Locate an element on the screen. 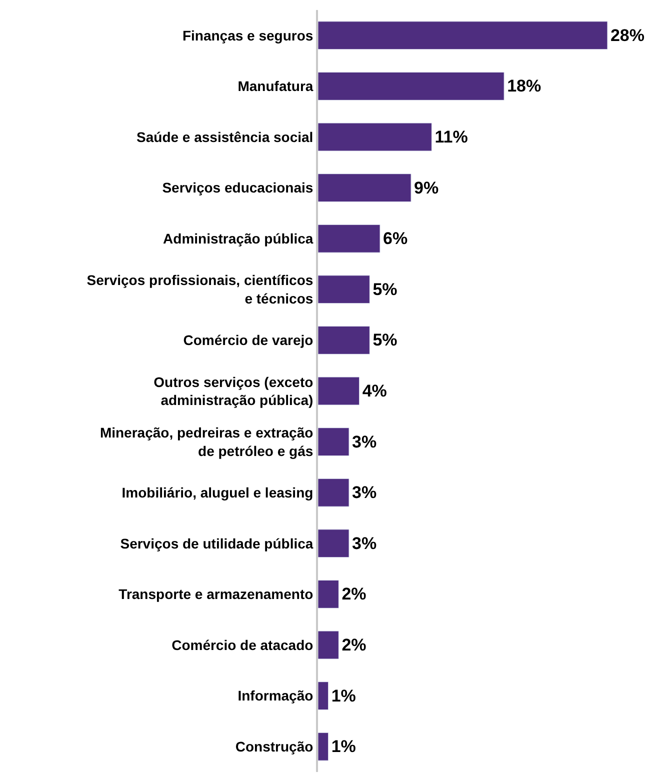 This screenshot has width=668, height=782. y-tick-label: Informação is located at coordinates (276, 696).